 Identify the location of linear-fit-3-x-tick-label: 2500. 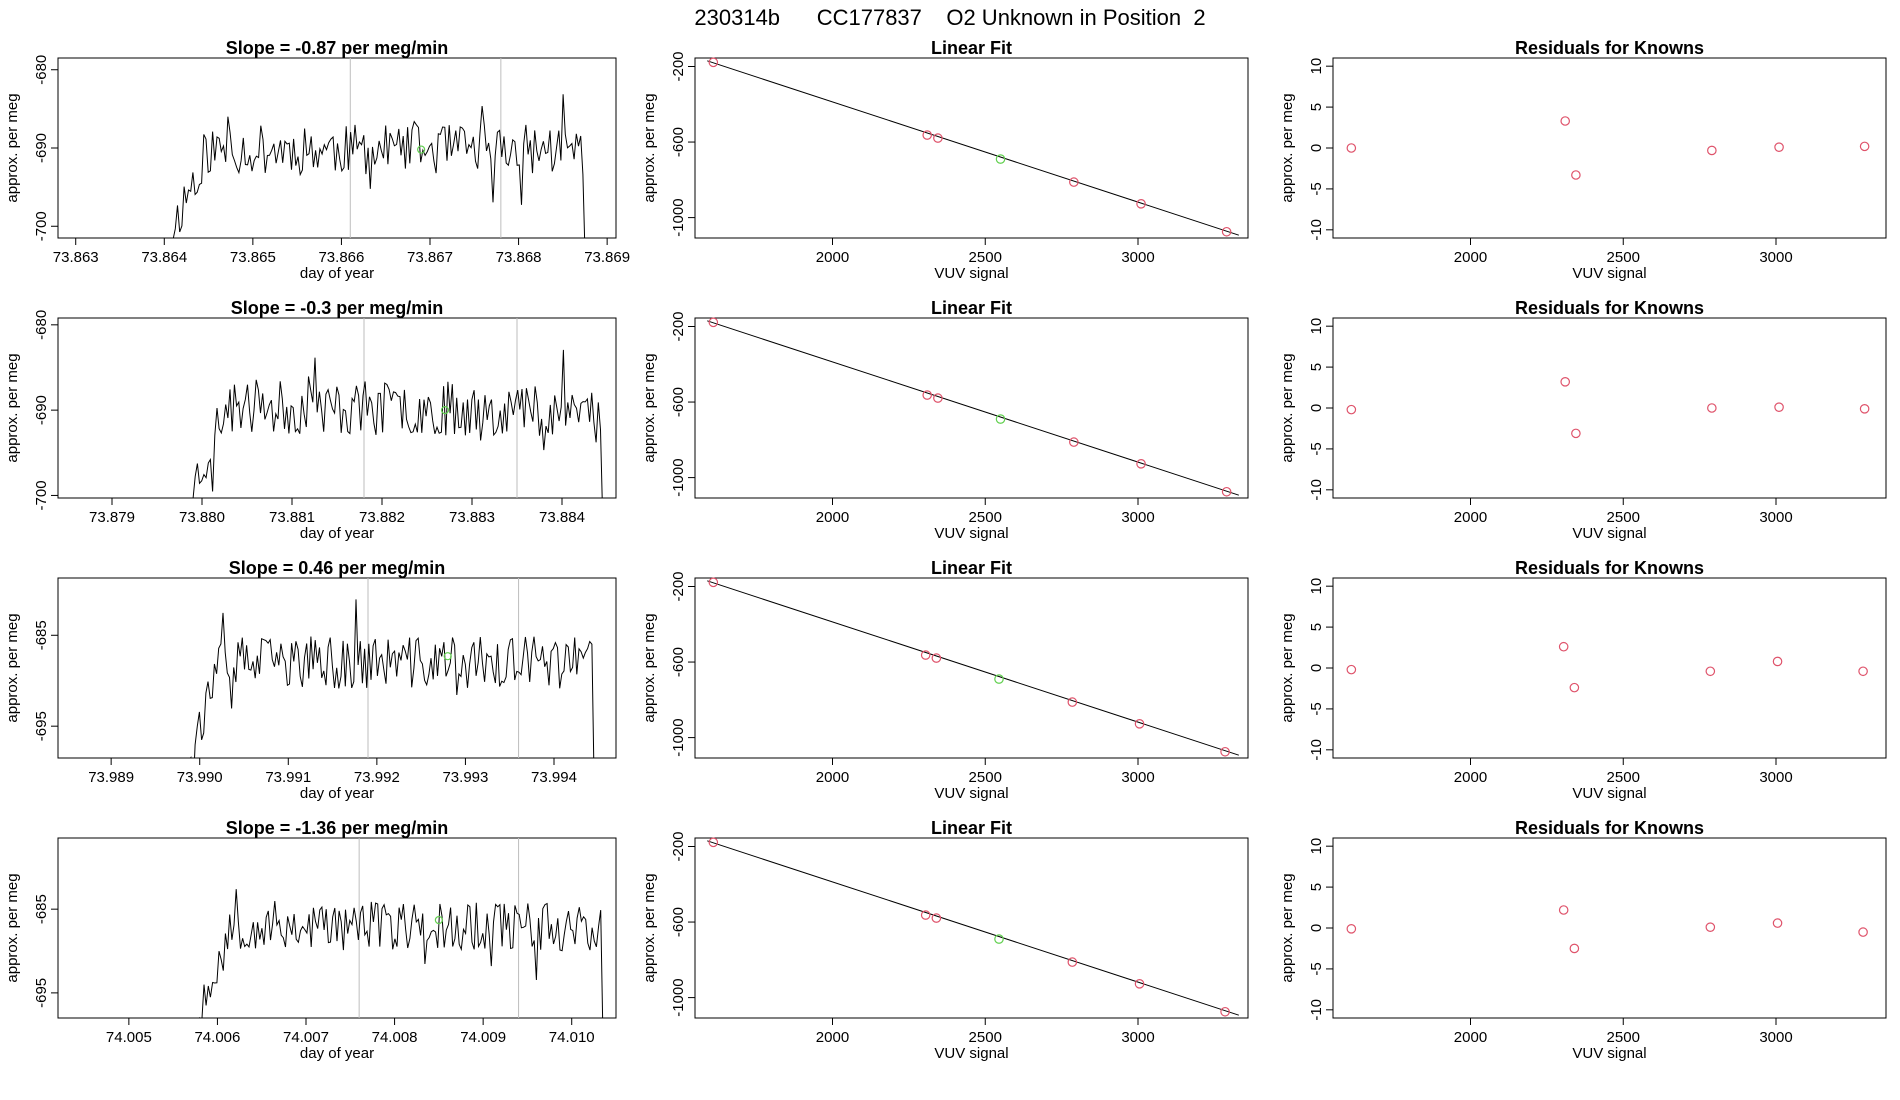
(985, 777).